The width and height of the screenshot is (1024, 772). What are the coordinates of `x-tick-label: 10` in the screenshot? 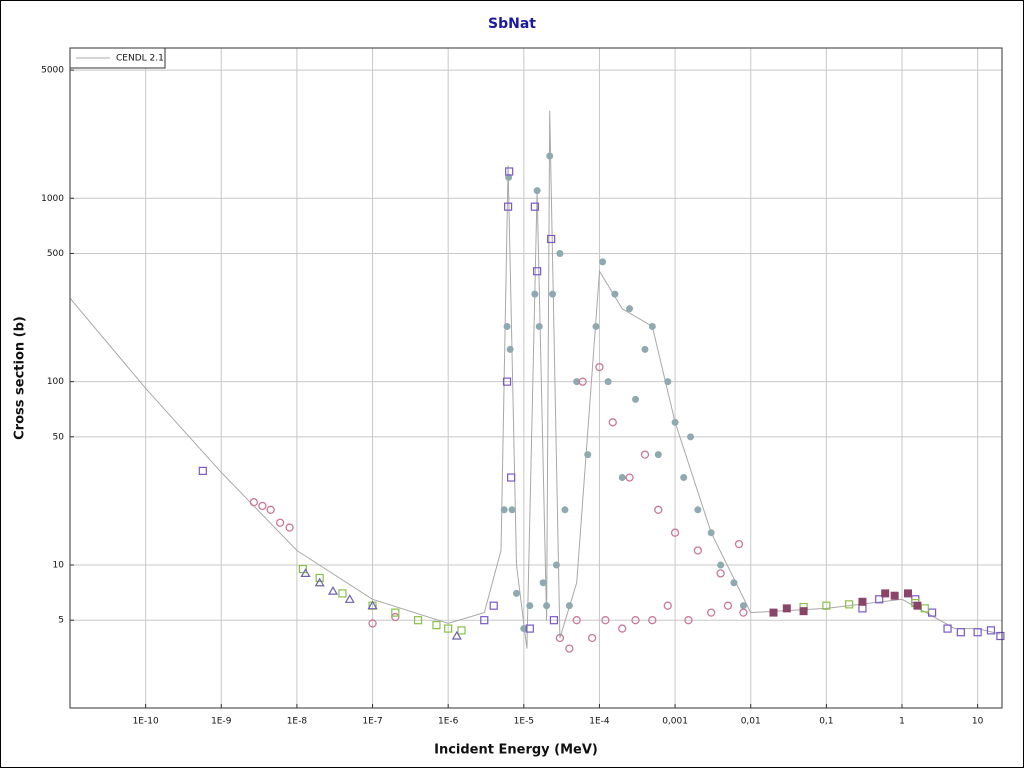 It's located at (978, 722).